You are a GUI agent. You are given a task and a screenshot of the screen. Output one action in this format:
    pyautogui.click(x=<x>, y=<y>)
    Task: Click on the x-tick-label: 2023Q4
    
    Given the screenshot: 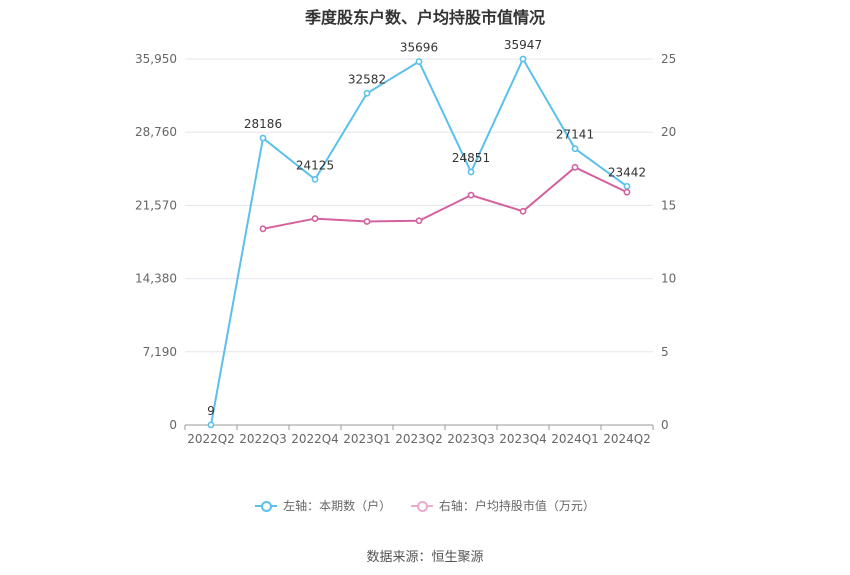 What is the action you would take?
    pyautogui.click(x=523, y=439)
    